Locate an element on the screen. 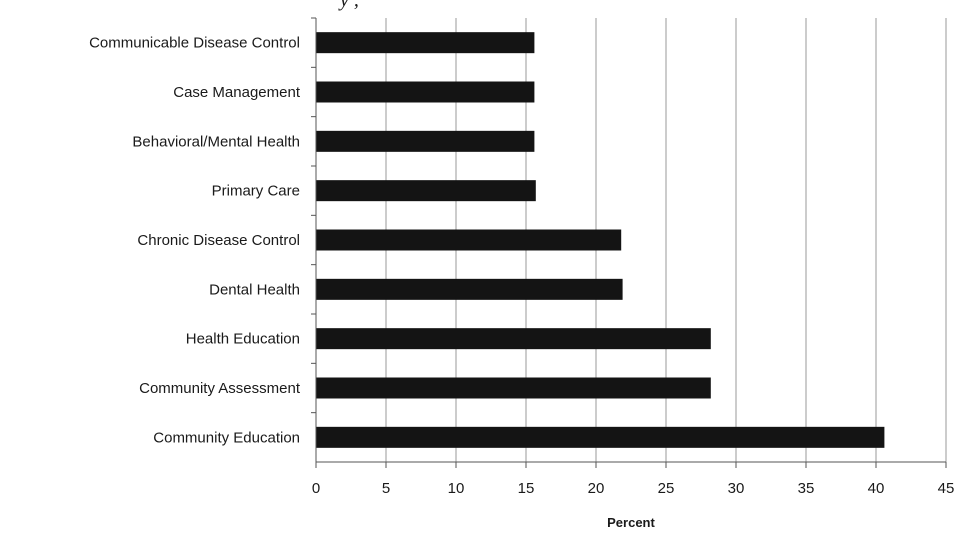  x-tick-label: 30 is located at coordinates (736, 488).